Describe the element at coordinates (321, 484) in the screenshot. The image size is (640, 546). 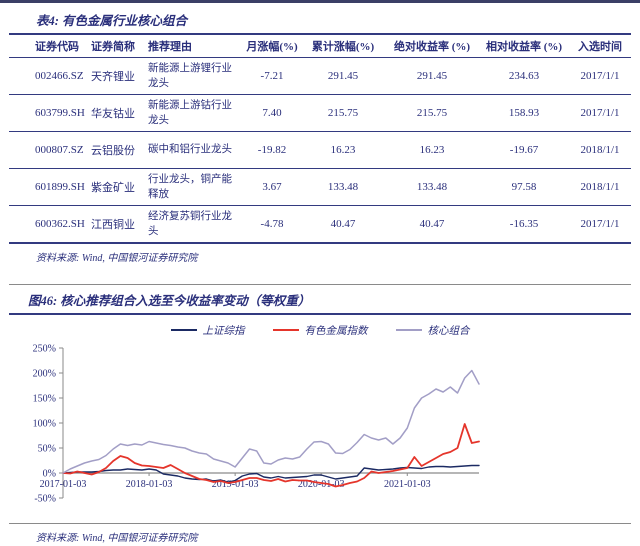
I see `svg-text: 2020-01-03` at that location.